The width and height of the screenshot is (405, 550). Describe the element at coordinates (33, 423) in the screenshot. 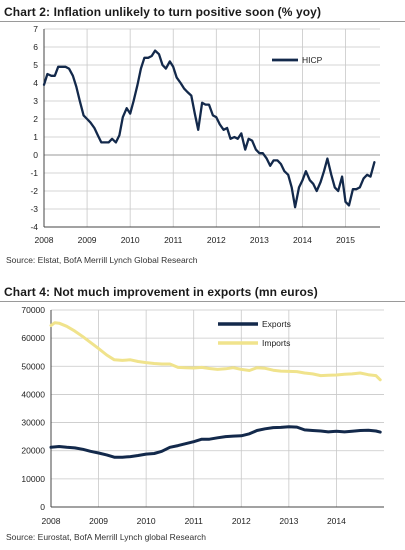

I see `y-tick-label-30000: 30000` at that location.